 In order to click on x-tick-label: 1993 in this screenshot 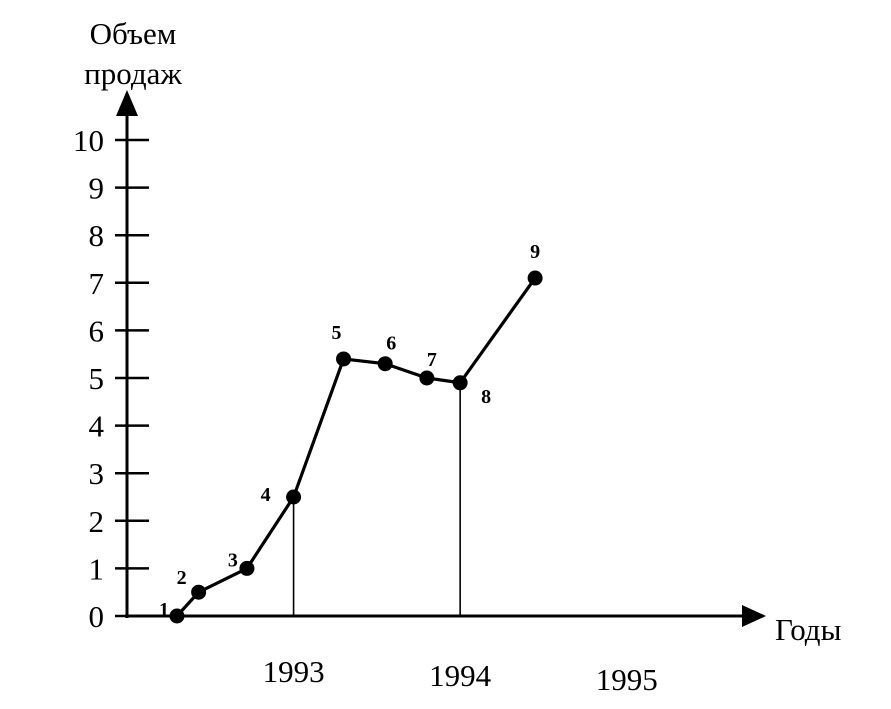, I will do `click(294, 671)`.